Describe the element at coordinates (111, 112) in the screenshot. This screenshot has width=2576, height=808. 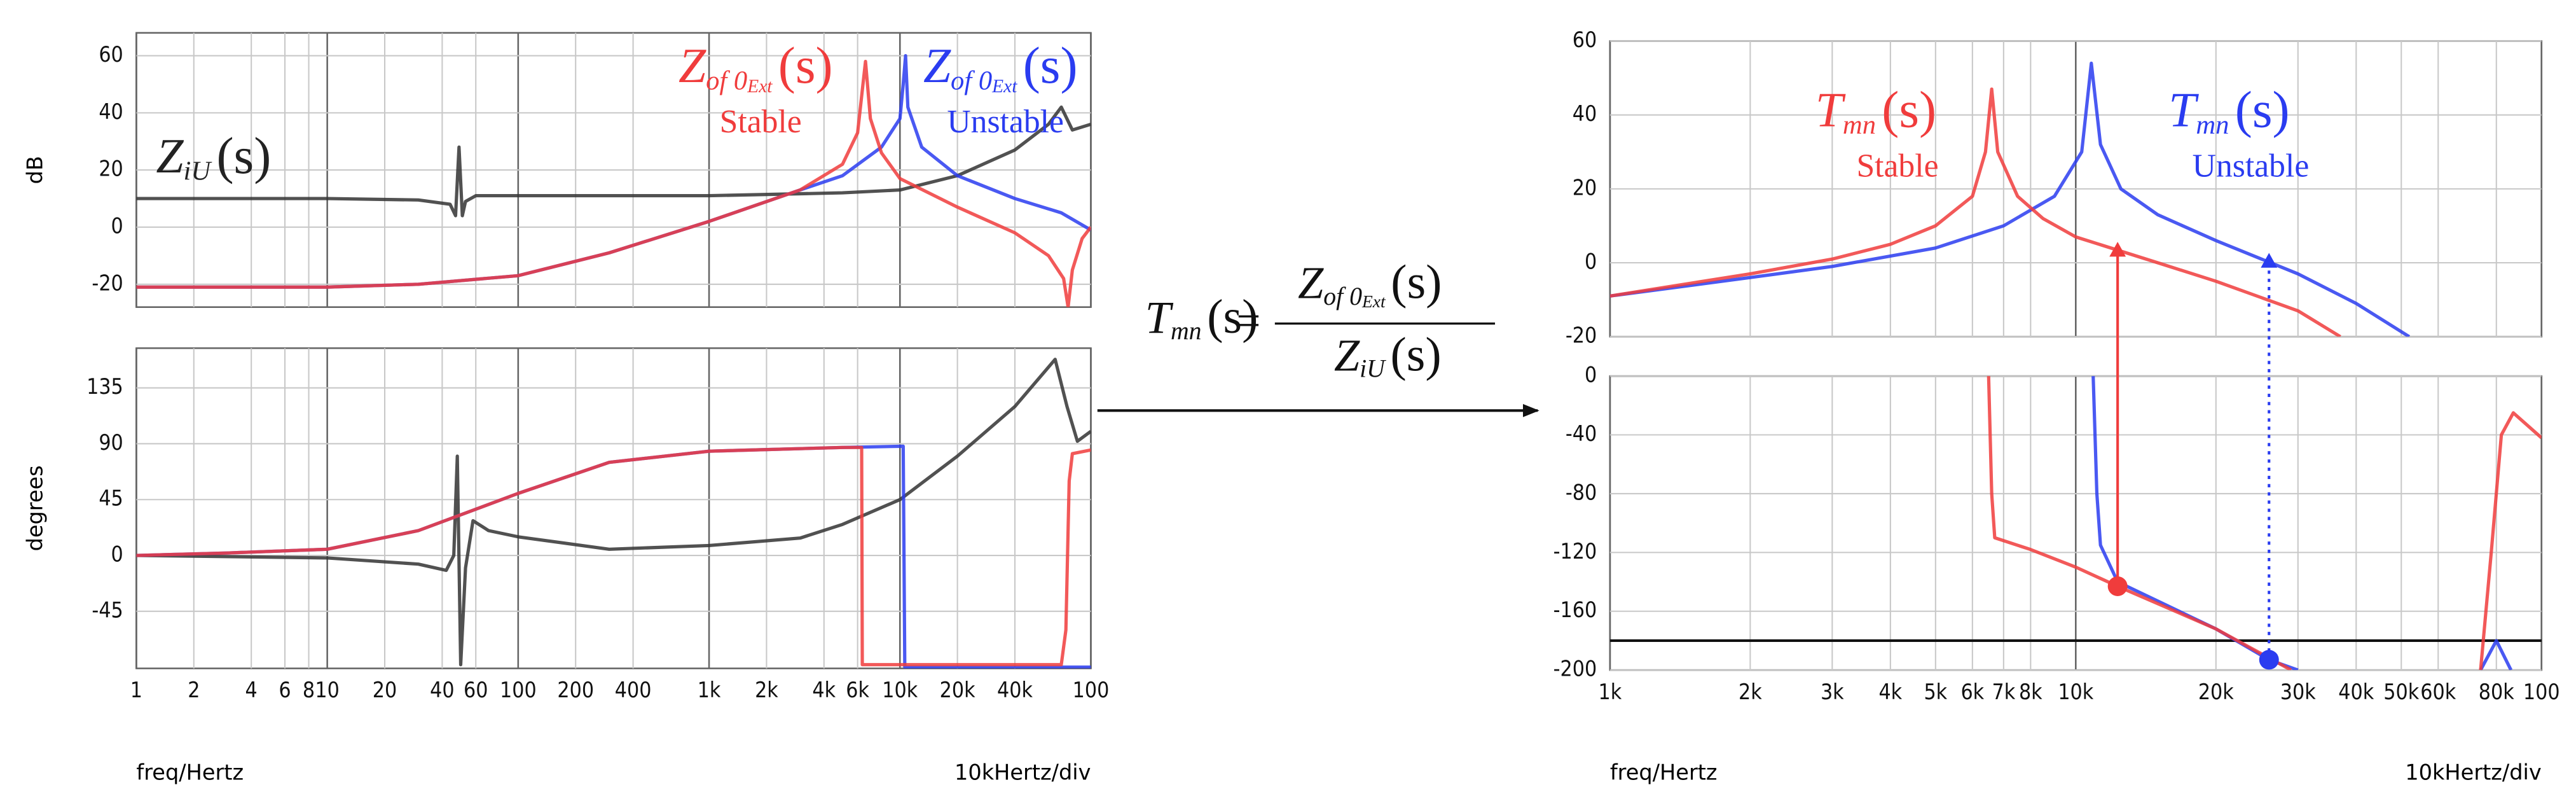
I see `y-tick-label: 40` at that location.